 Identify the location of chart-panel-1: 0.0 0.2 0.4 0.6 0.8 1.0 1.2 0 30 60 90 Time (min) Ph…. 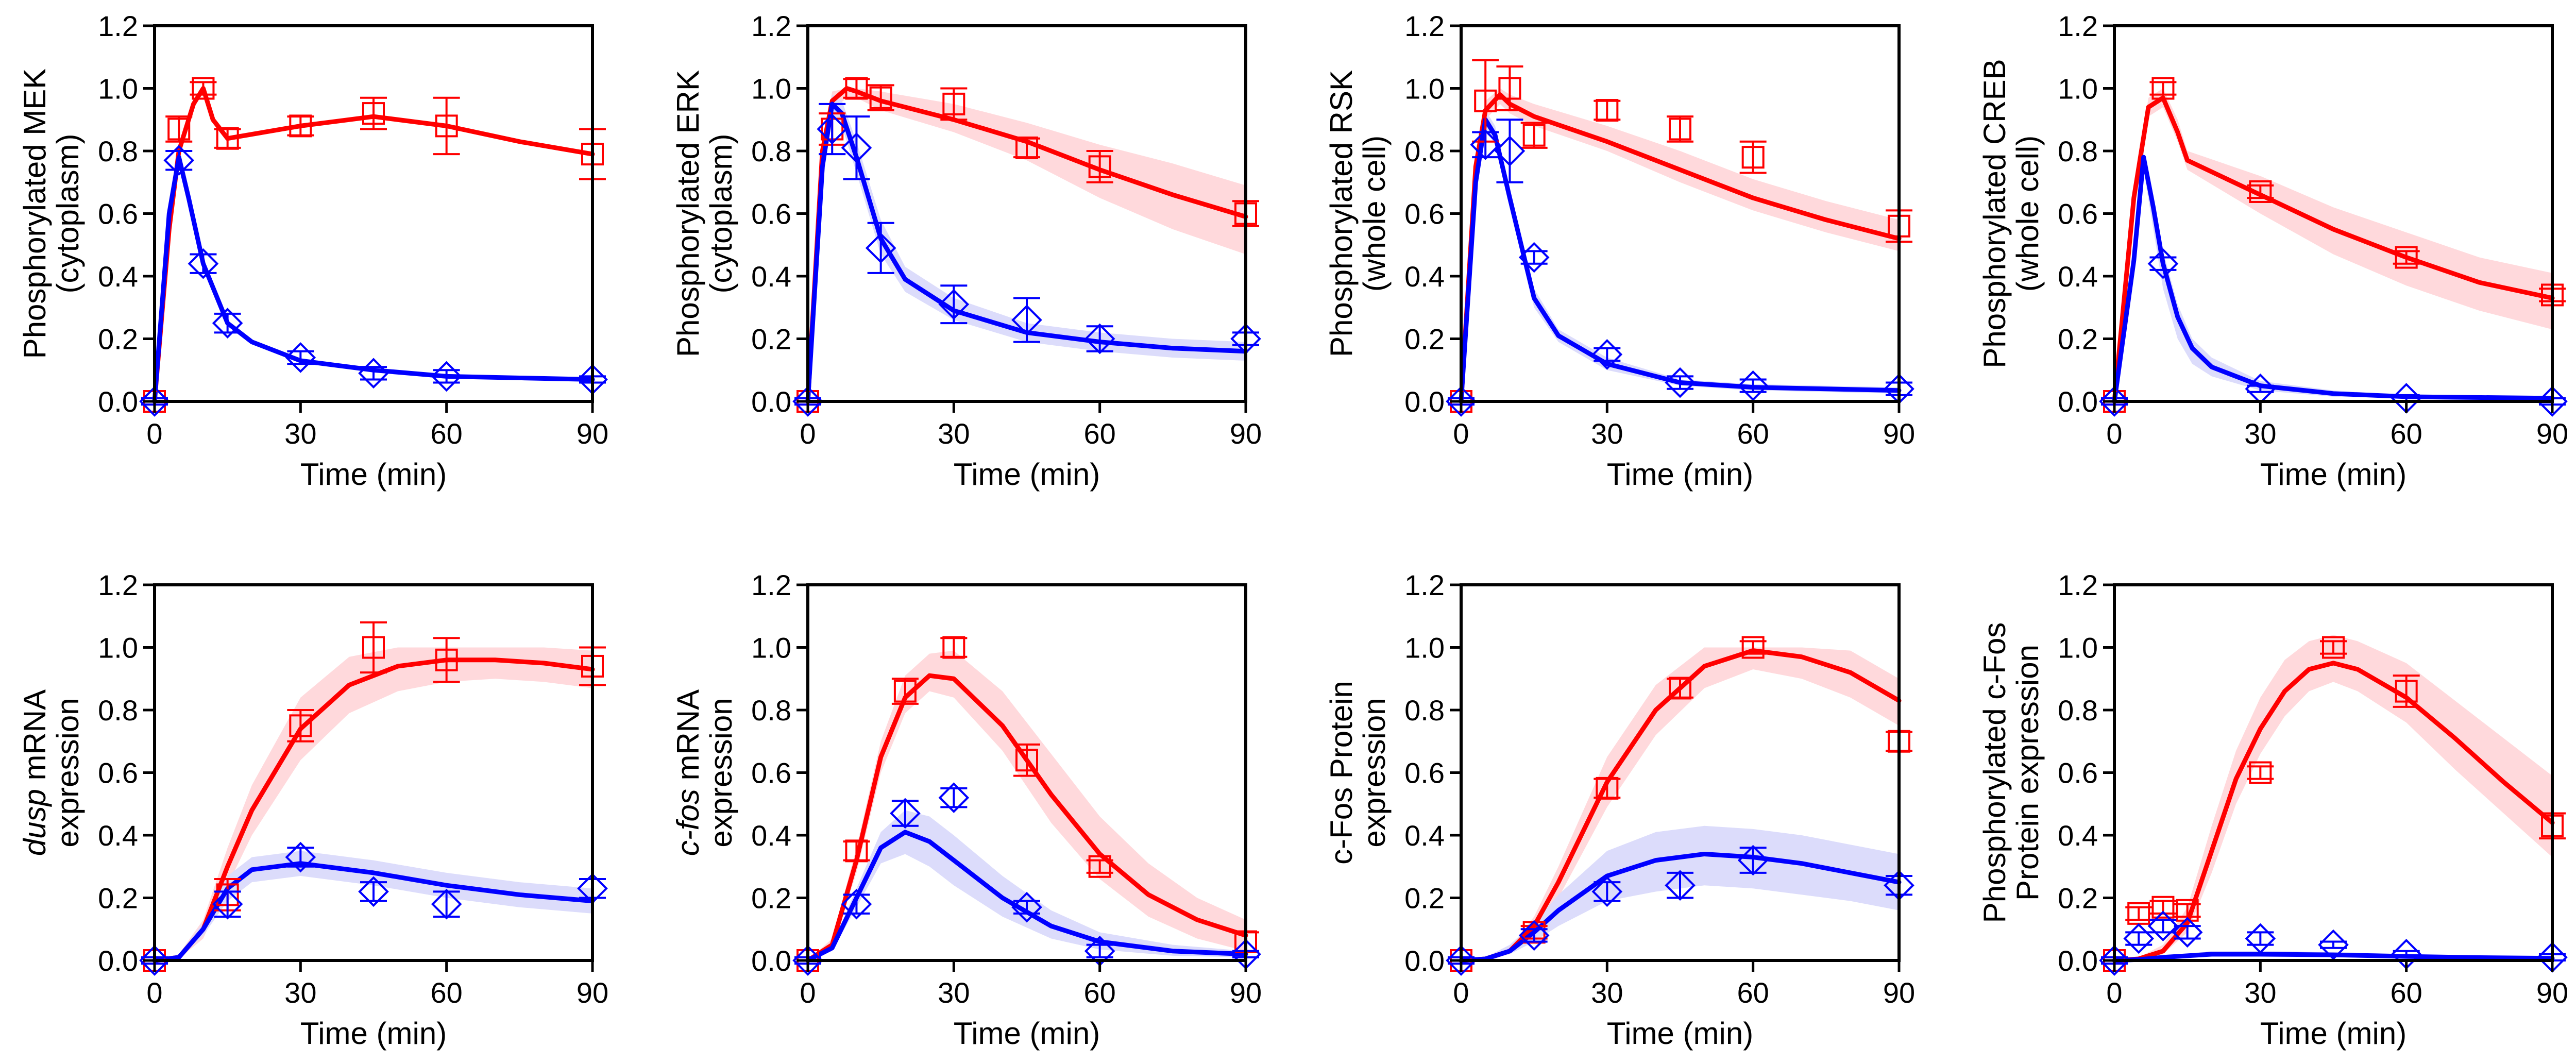
(313, 251).